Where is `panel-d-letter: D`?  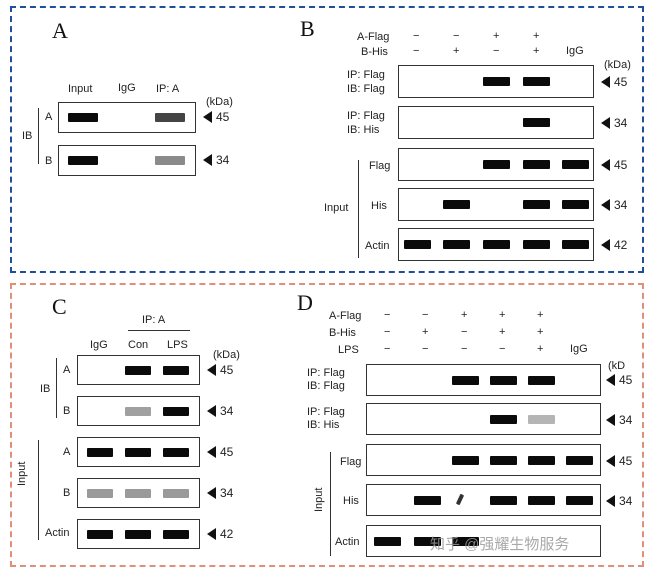
panel-d-letter: D is located at coordinates (305, 302).